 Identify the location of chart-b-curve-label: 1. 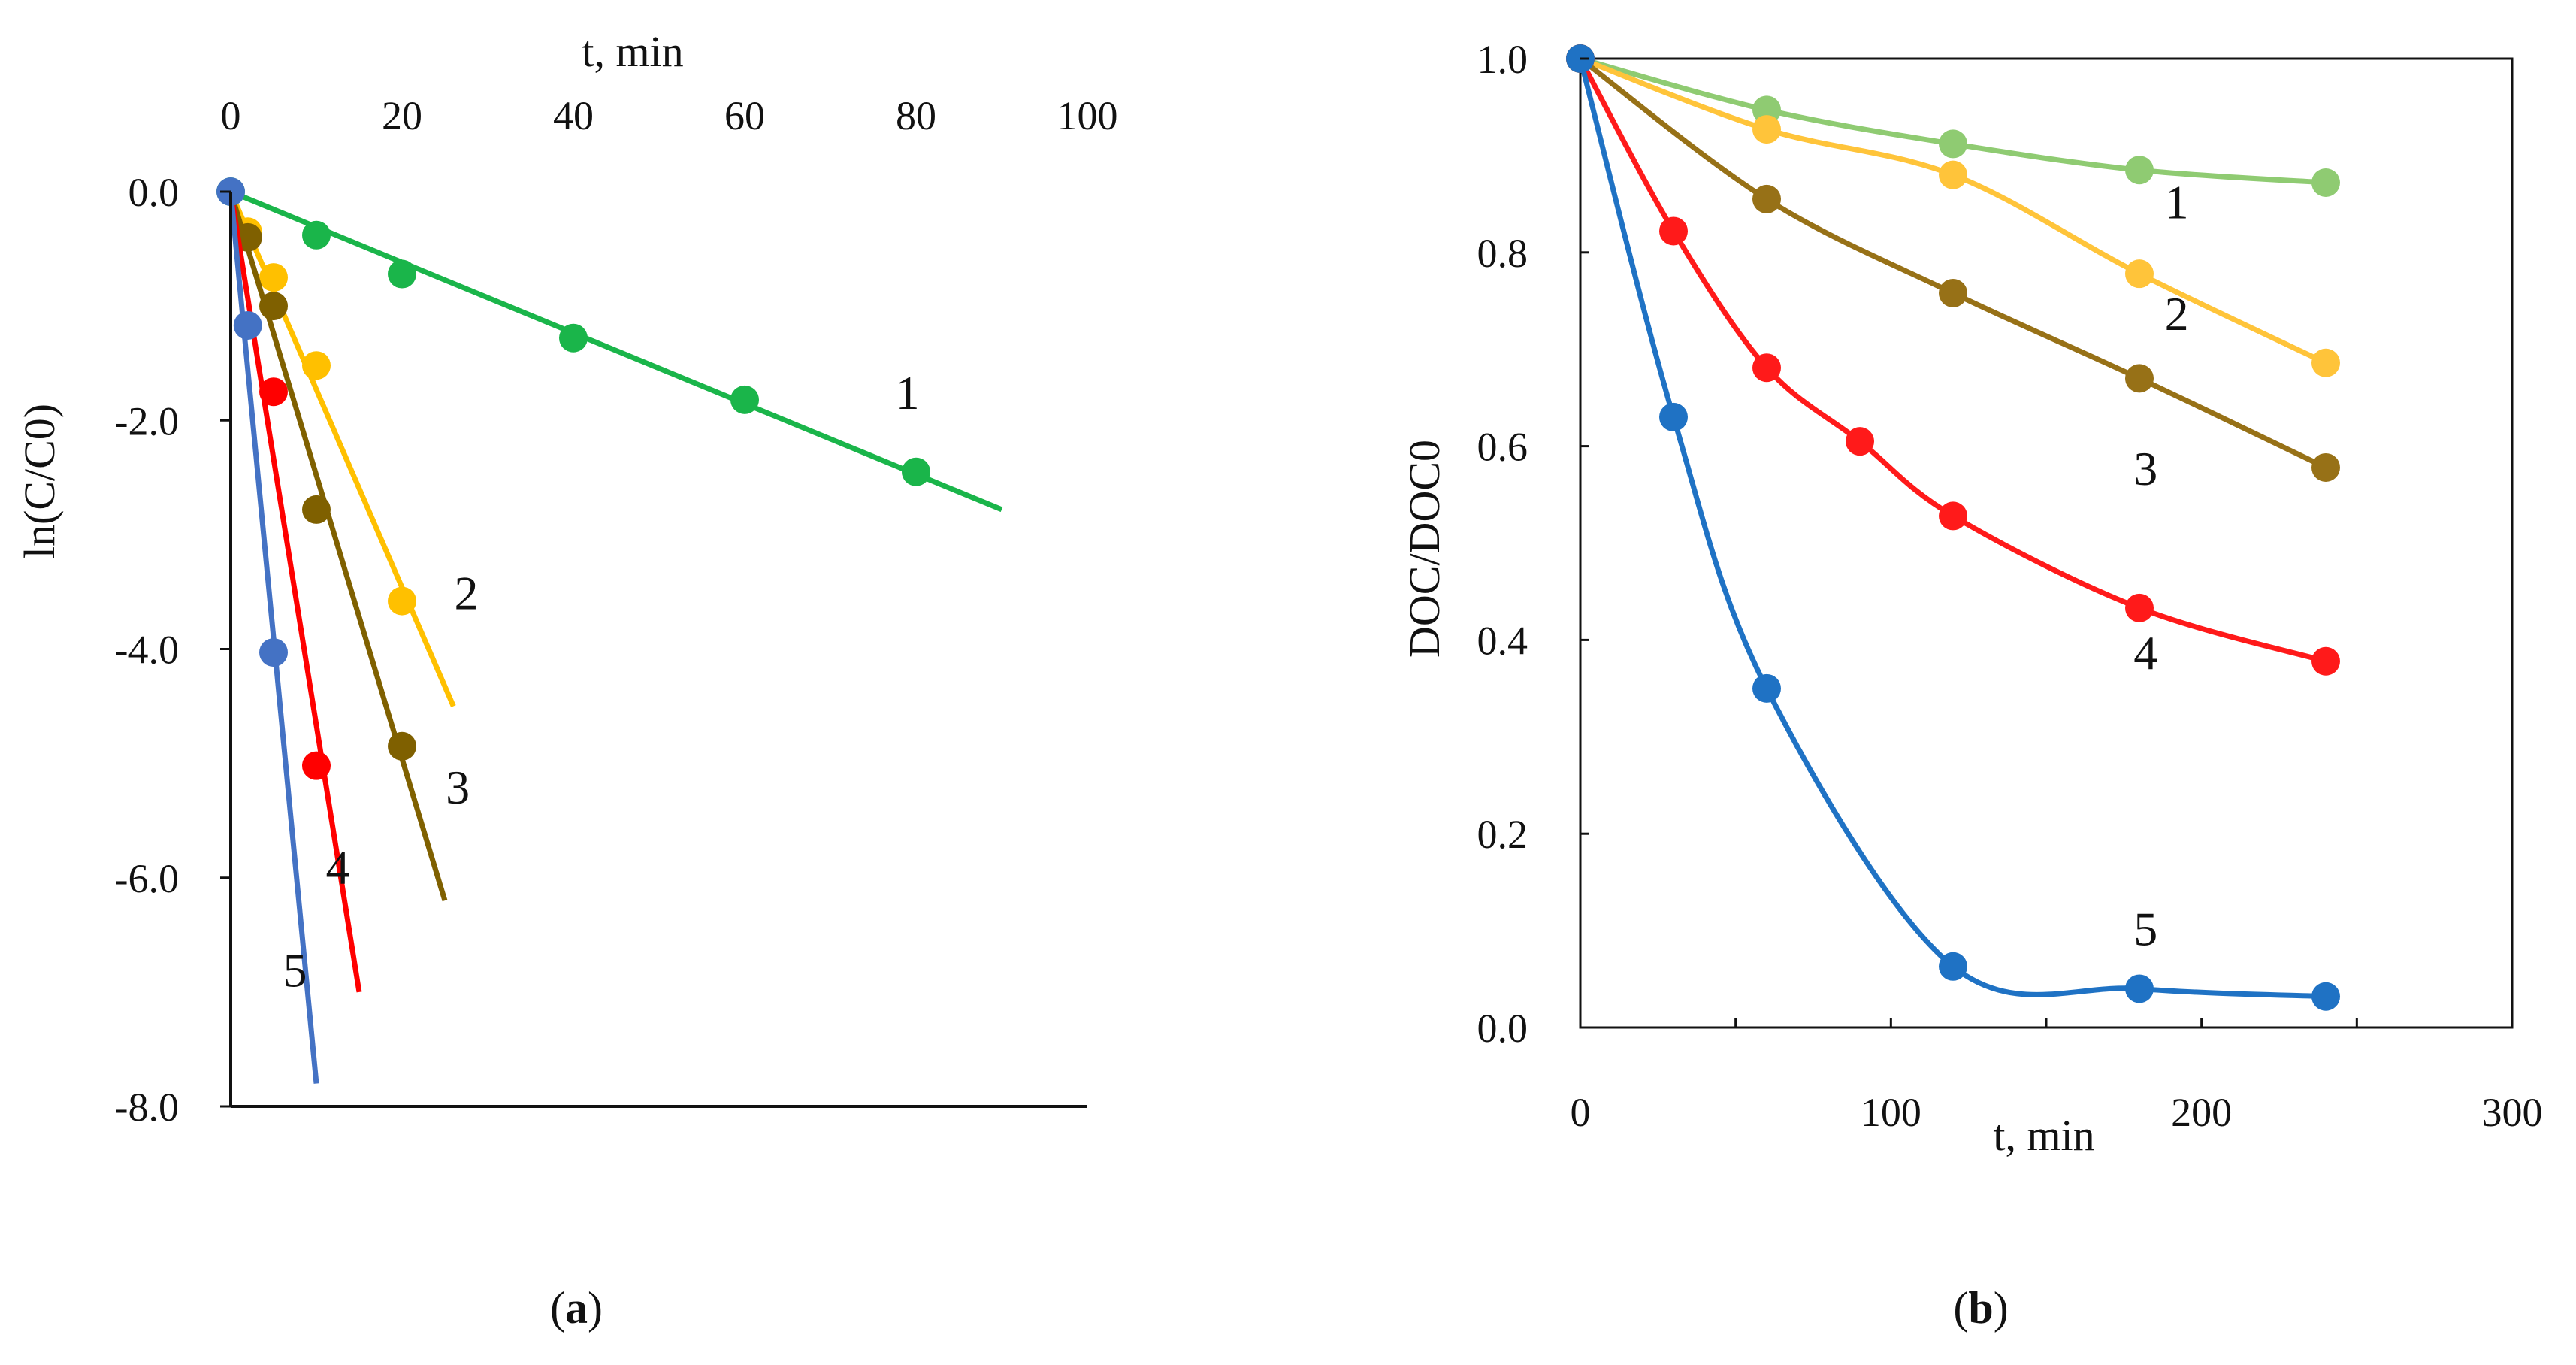
(2177, 202).